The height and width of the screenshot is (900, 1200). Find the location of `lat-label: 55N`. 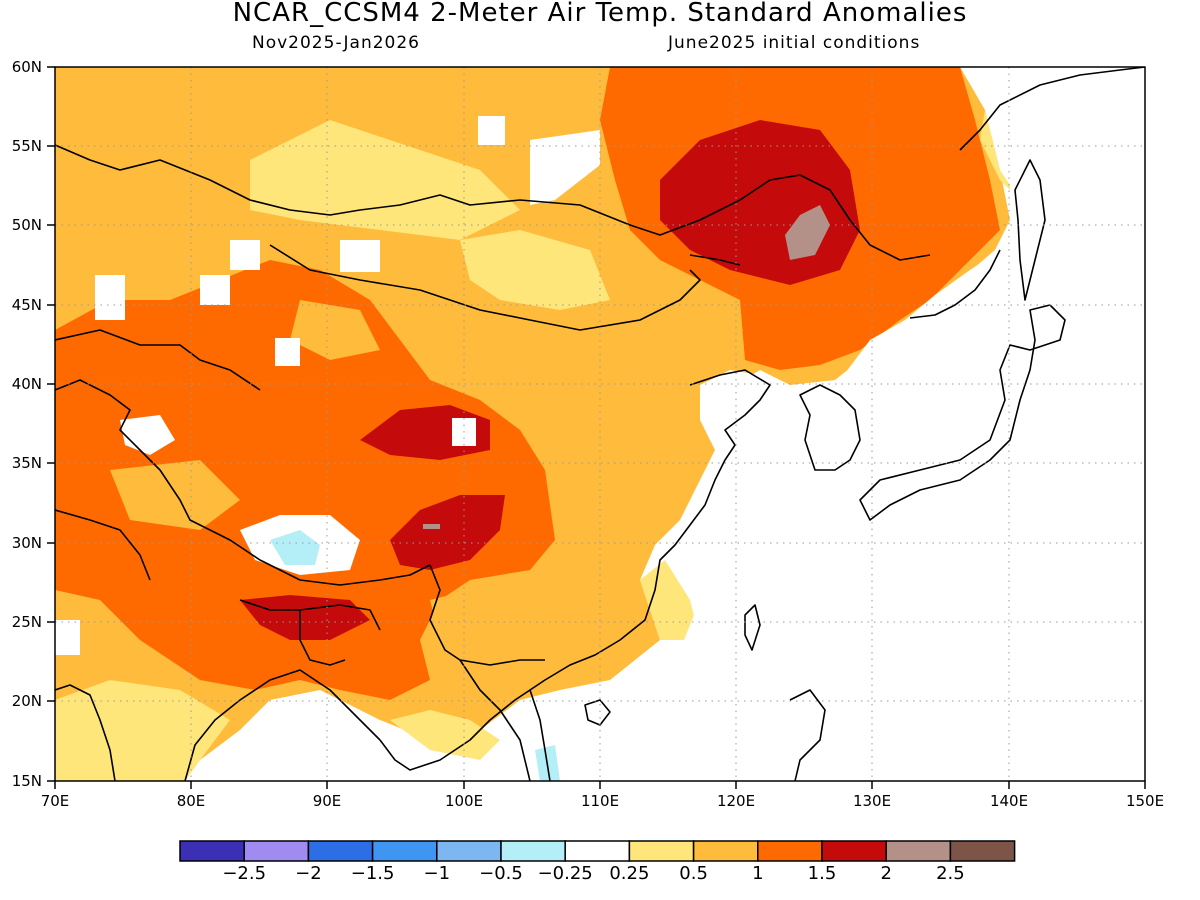

lat-label: 55N is located at coordinates (27, 146).